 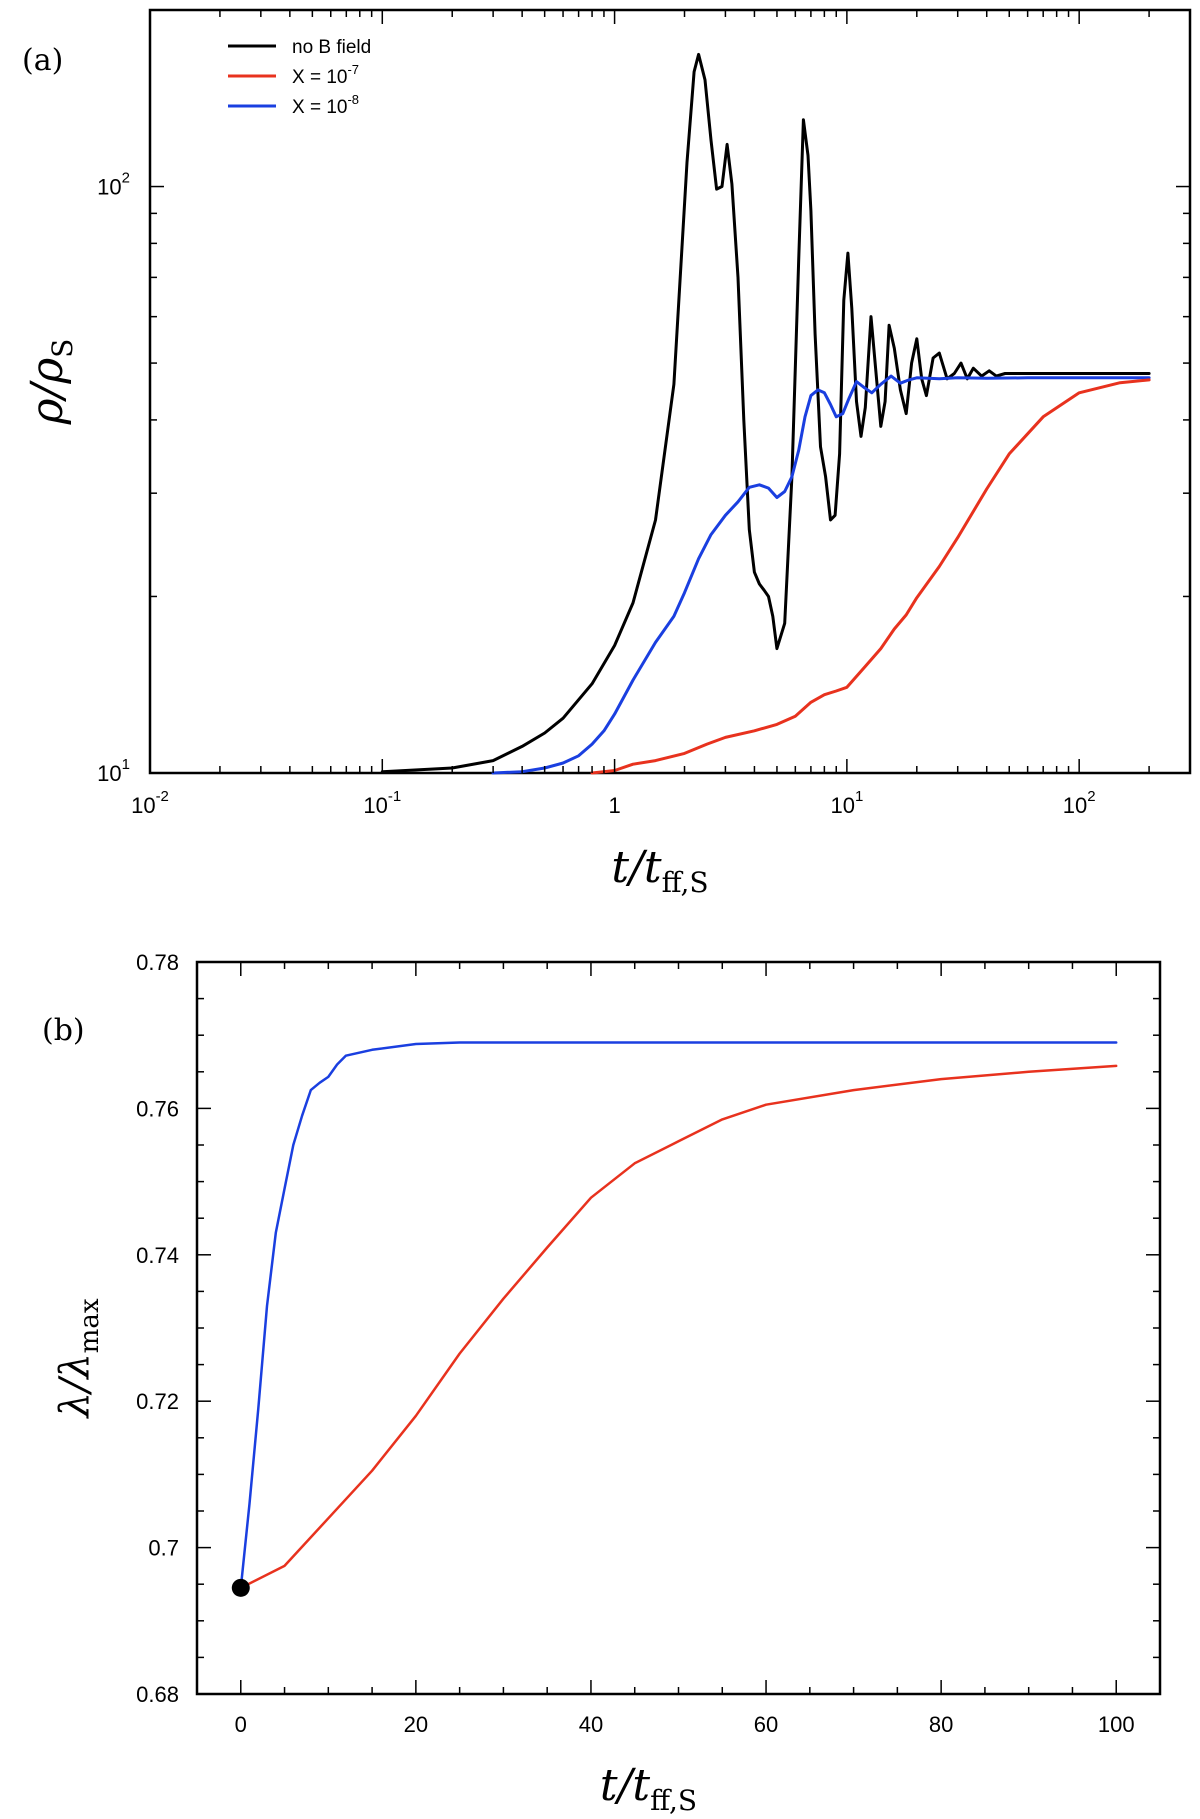 What do you see at coordinates (163, 1548) in the screenshot?
I see `y-tick-label: 0.7` at bounding box center [163, 1548].